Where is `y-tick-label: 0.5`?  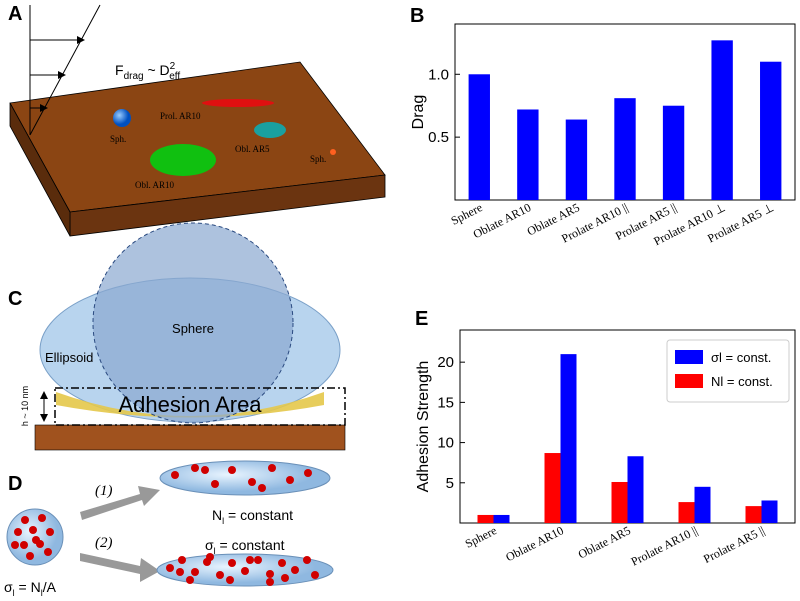
y-tick-label: 0.5 is located at coordinates (438, 137).